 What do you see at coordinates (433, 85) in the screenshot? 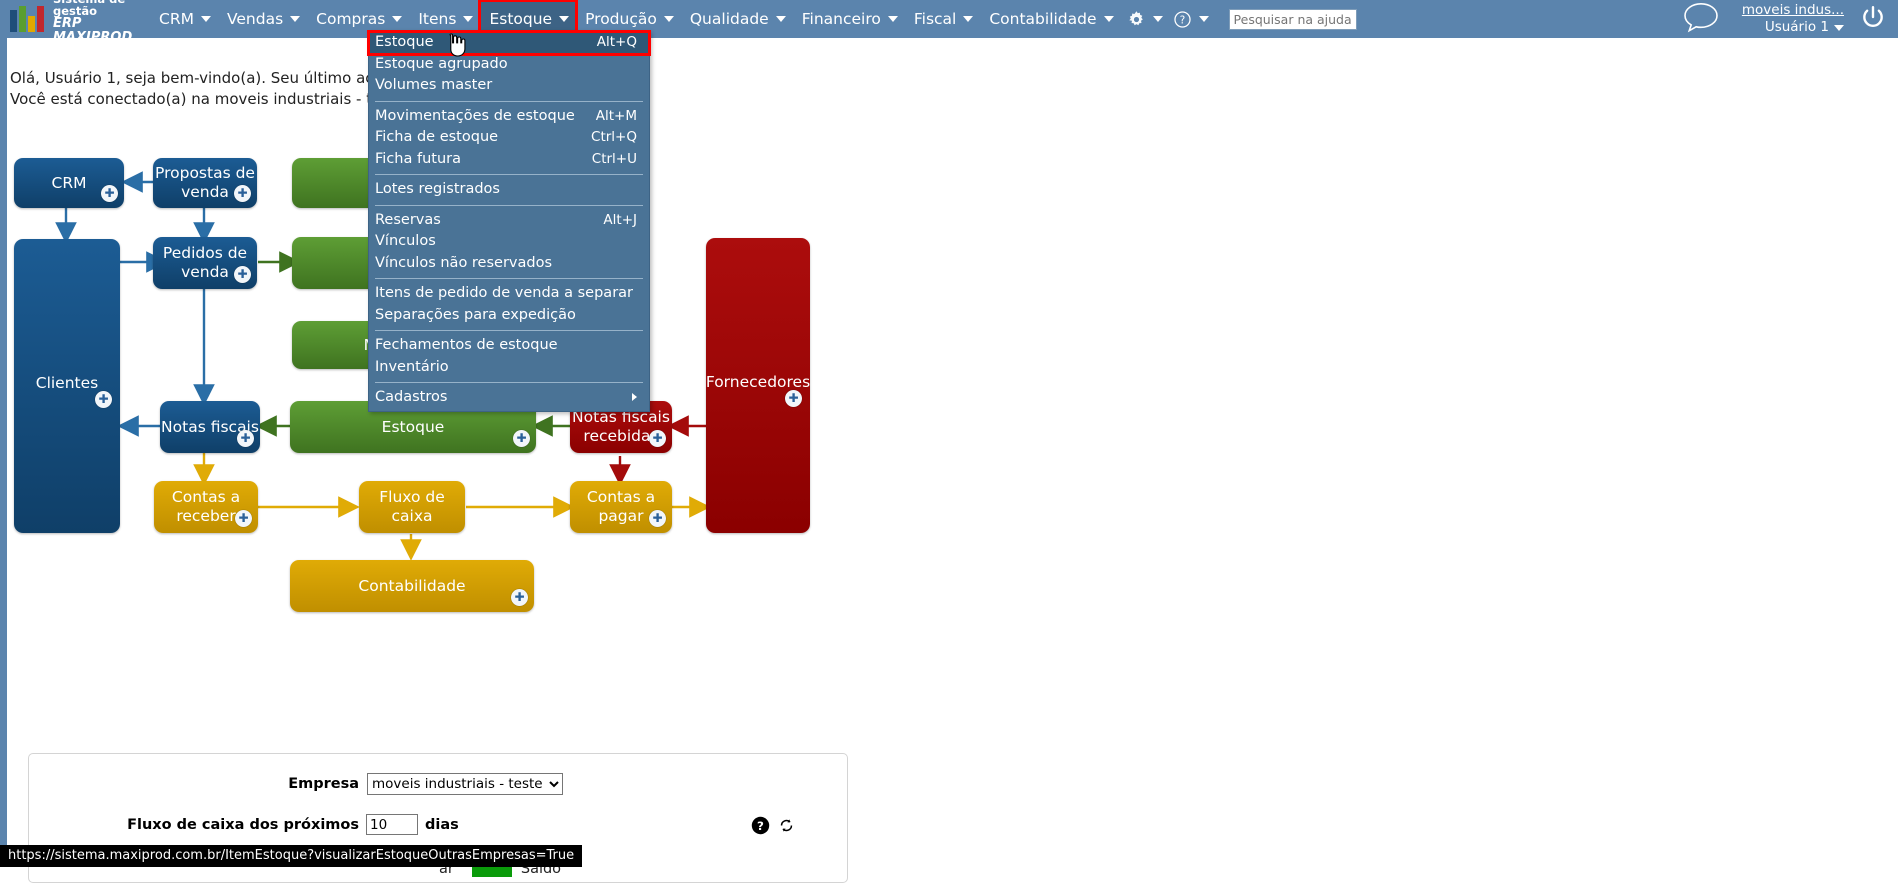
I see `menu-item-label: Volumes master` at bounding box center [433, 85].